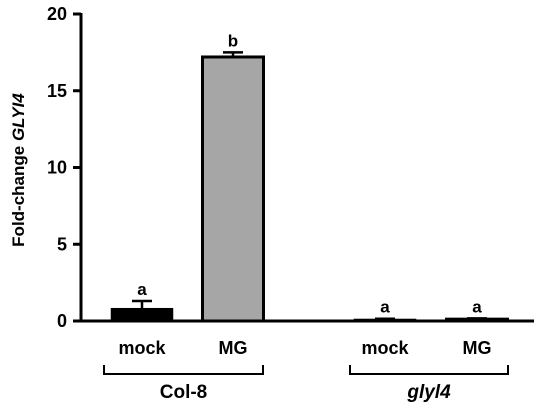 The height and width of the screenshot is (410, 550). Describe the element at coordinates (62, 244) in the screenshot. I see `y-tick-label: 5` at that location.